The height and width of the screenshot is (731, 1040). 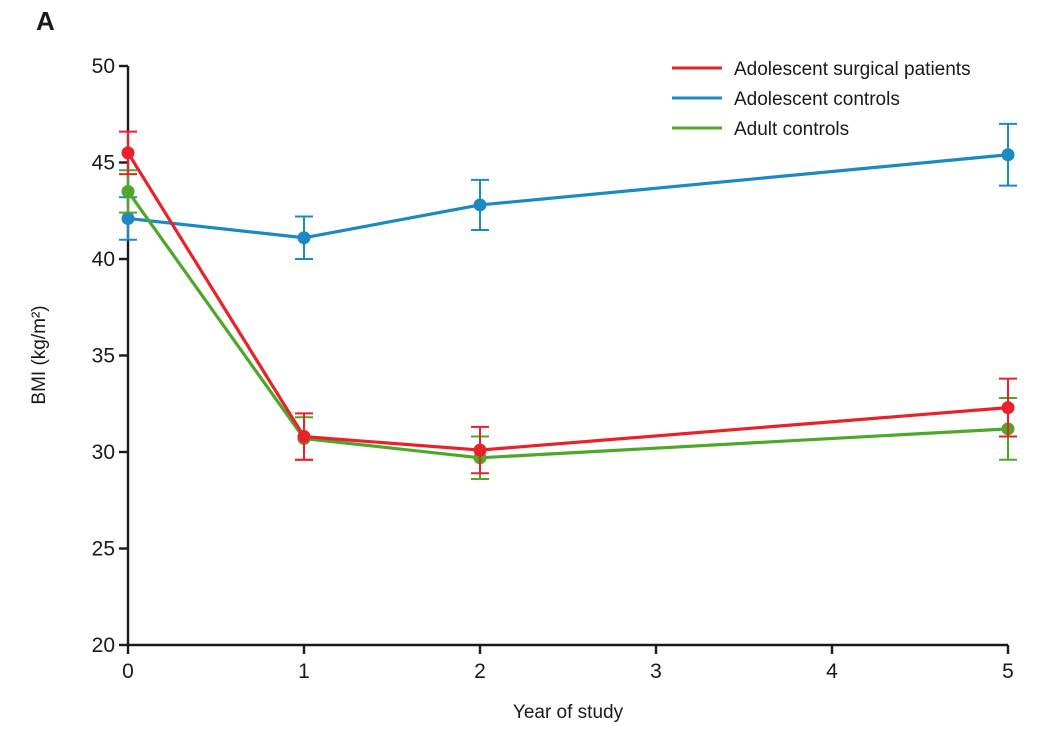 I want to click on x-tick-label: 1, so click(x=304, y=671).